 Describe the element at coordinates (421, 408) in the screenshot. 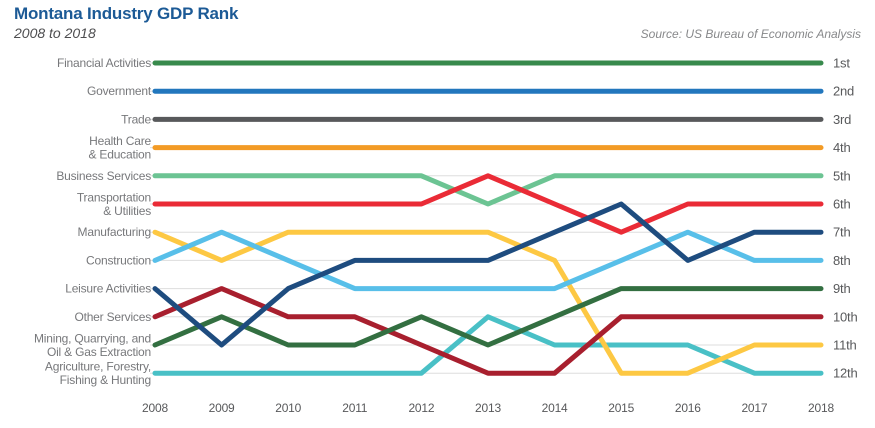

I see `year-label-2012: 2012` at that location.